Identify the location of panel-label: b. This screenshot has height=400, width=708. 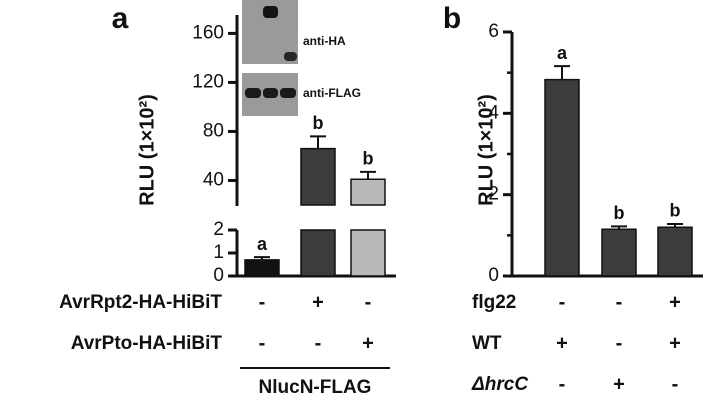
(452, 18).